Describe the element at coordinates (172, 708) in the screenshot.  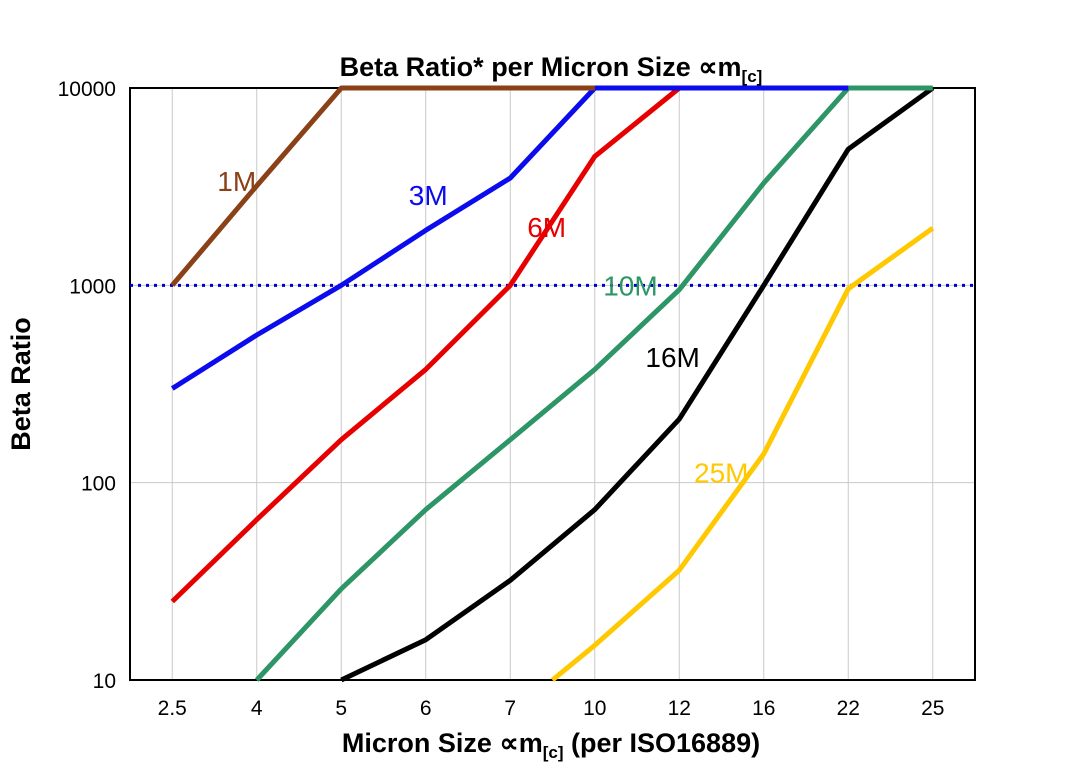
I see `x-tick-2.5: 2.5` at that location.